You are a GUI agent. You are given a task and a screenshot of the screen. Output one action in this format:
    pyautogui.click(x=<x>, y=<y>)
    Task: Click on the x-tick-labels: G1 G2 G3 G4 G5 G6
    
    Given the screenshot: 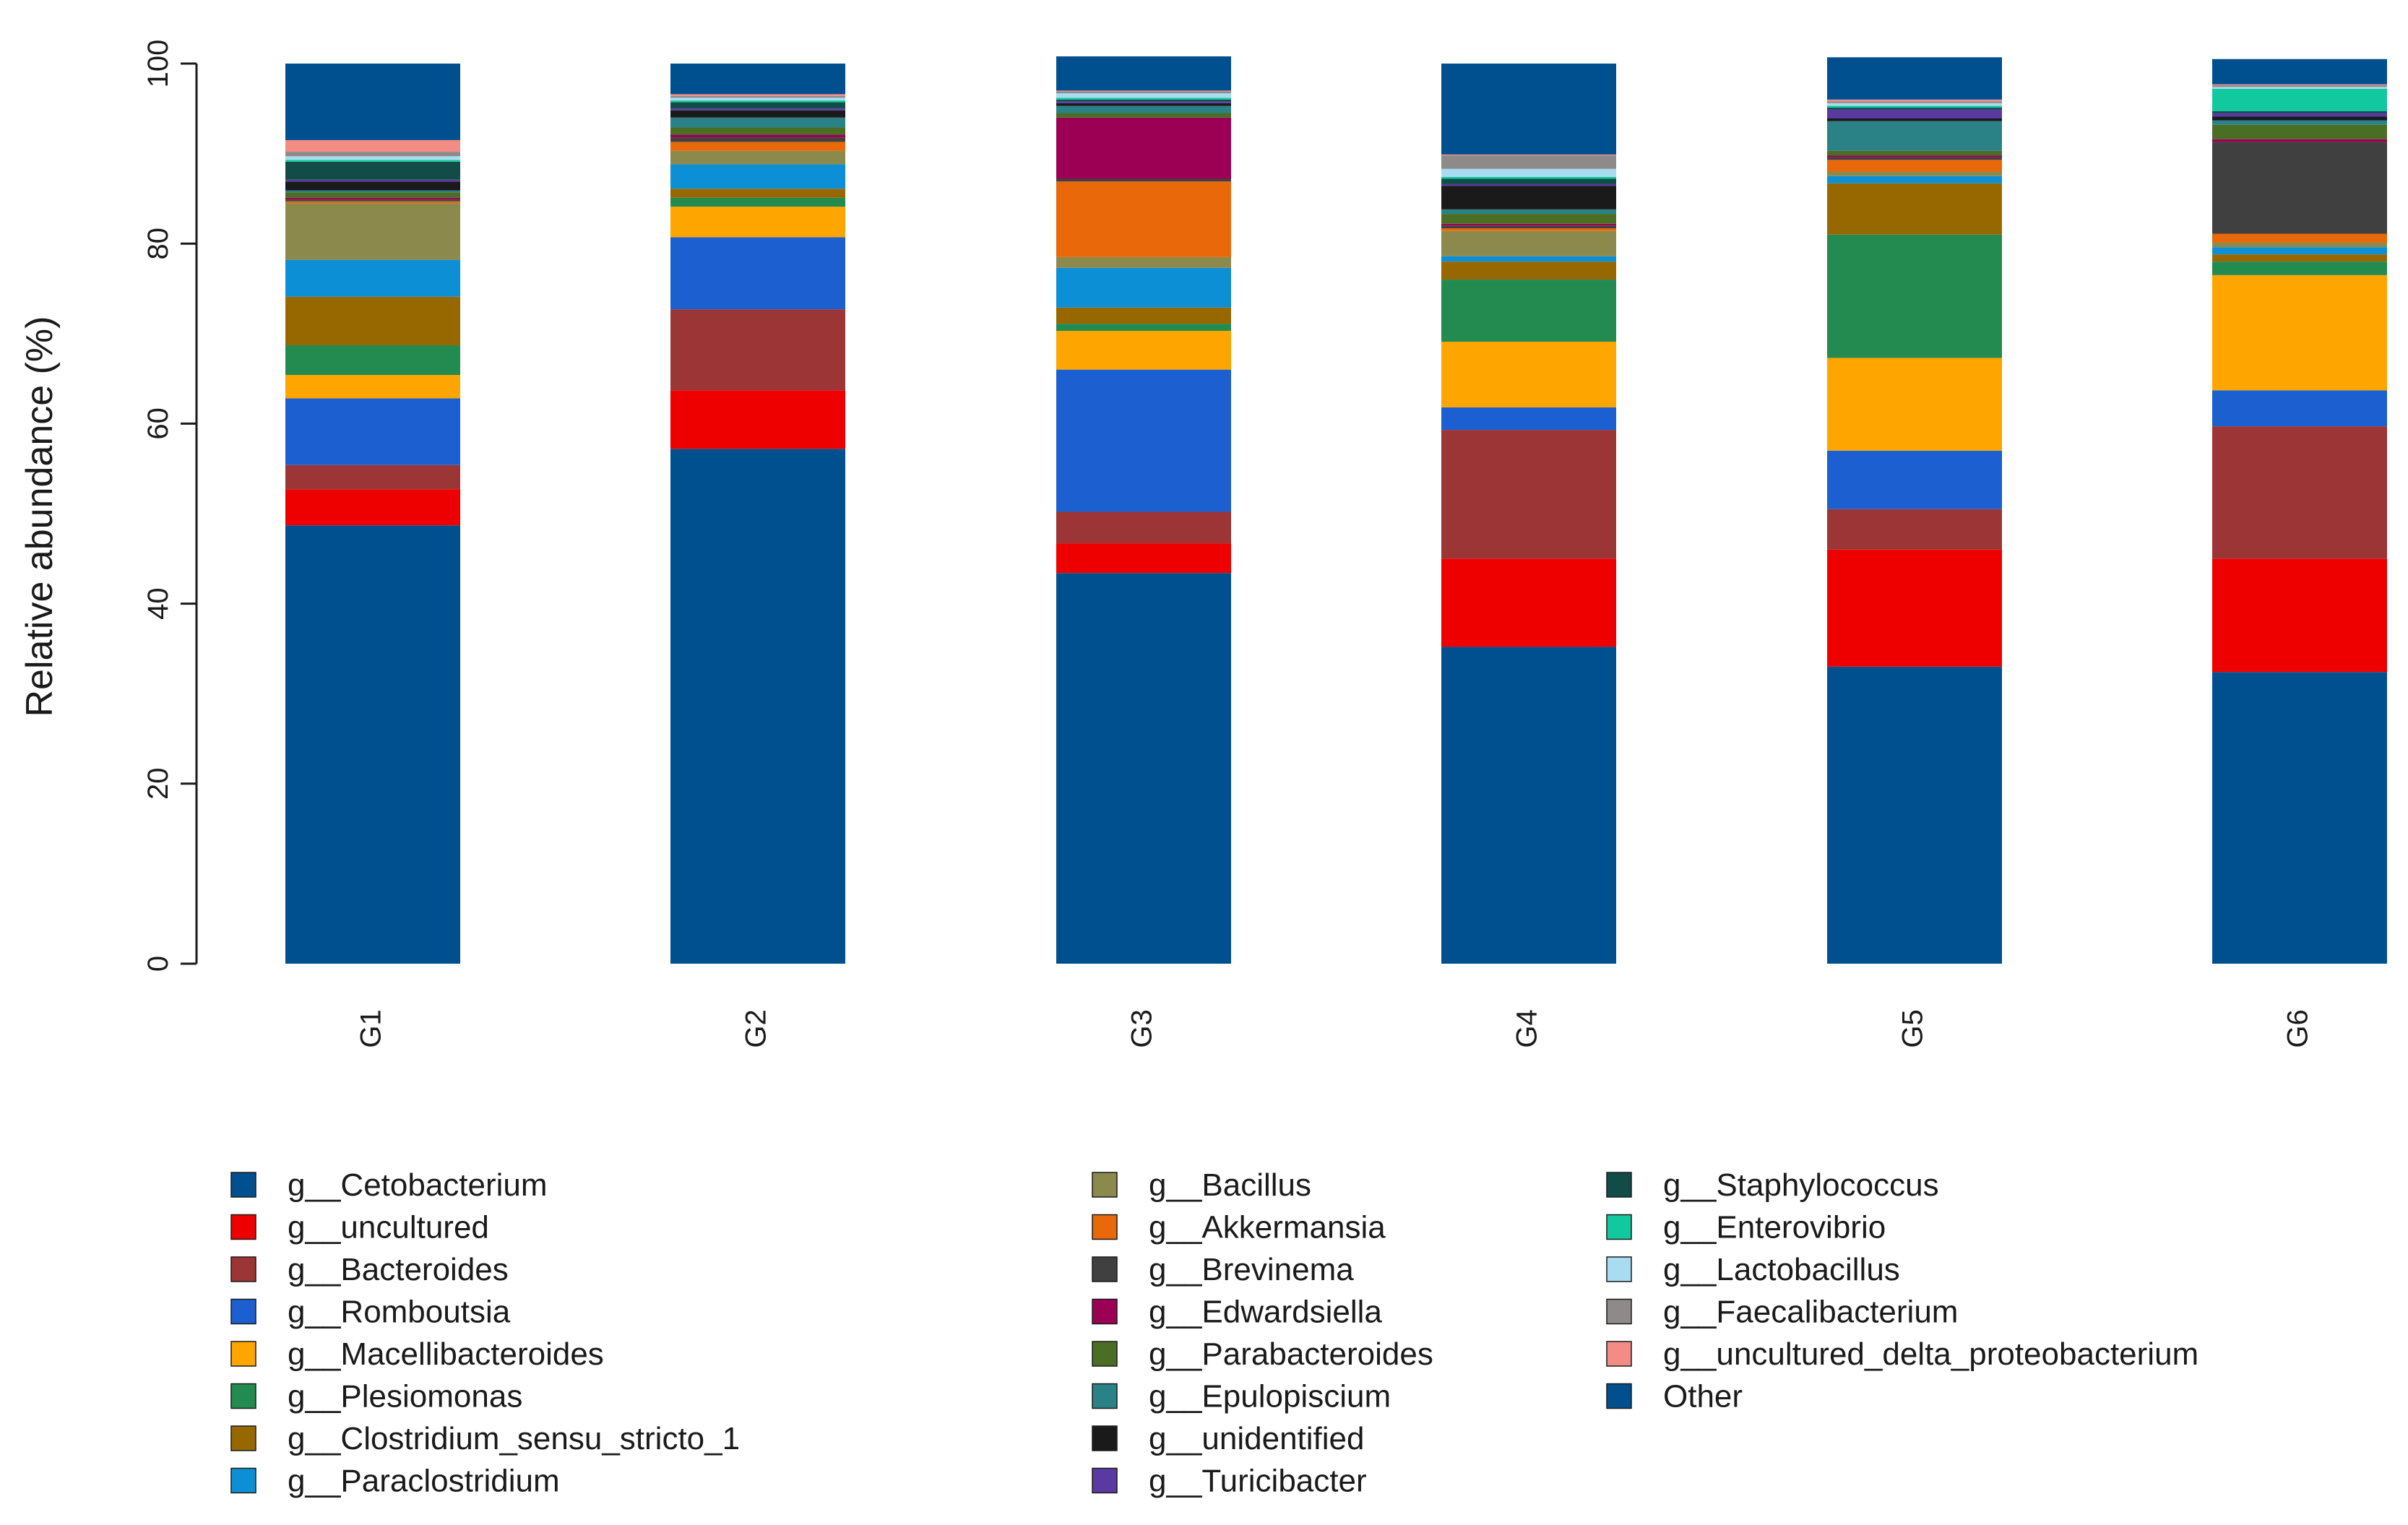 What is the action you would take?
    pyautogui.click(x=1334, y=1028)
    